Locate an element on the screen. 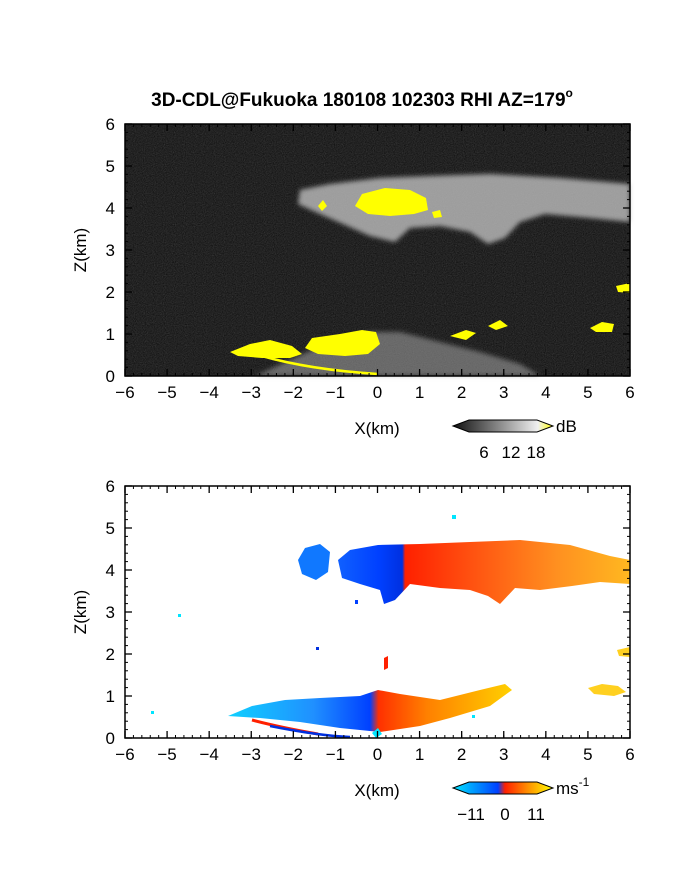 Image resolution: width=680 pixels, height=880 pixels. chart-title: 3D-CDL@Fukuoka 180108 102303 RHI AZ=179o is located at coordinates (362, 98).